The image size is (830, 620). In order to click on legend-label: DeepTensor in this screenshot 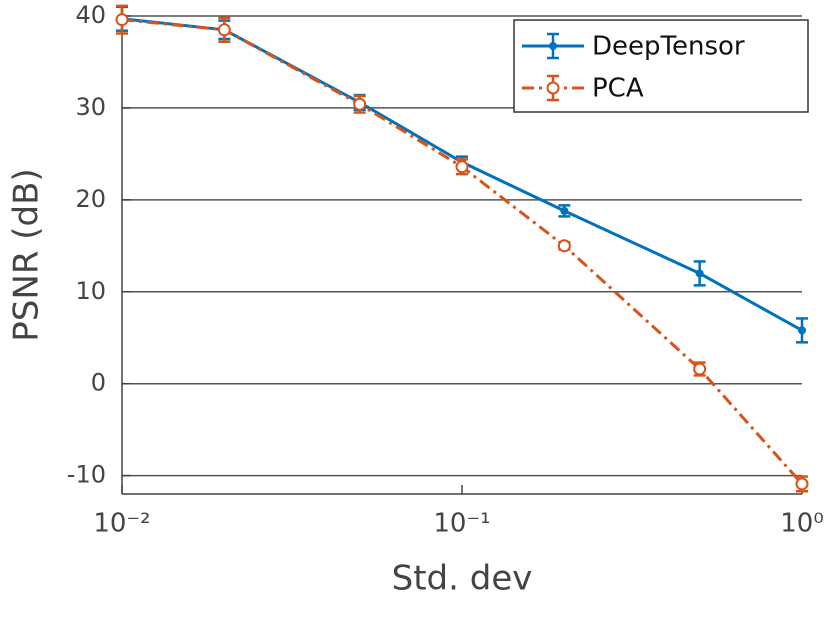, I will do `click(668, 47)`.